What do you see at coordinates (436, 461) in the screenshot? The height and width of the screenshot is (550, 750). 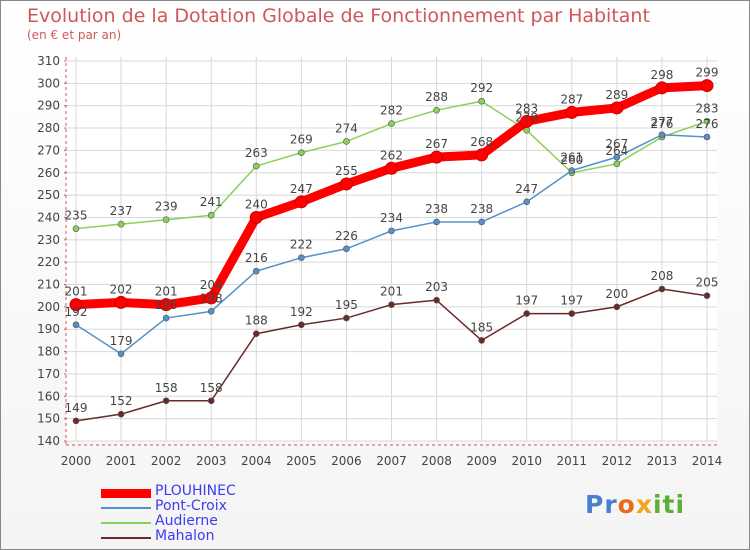 I see `x-tick-label: 2008` at bounding box center [436, 461].